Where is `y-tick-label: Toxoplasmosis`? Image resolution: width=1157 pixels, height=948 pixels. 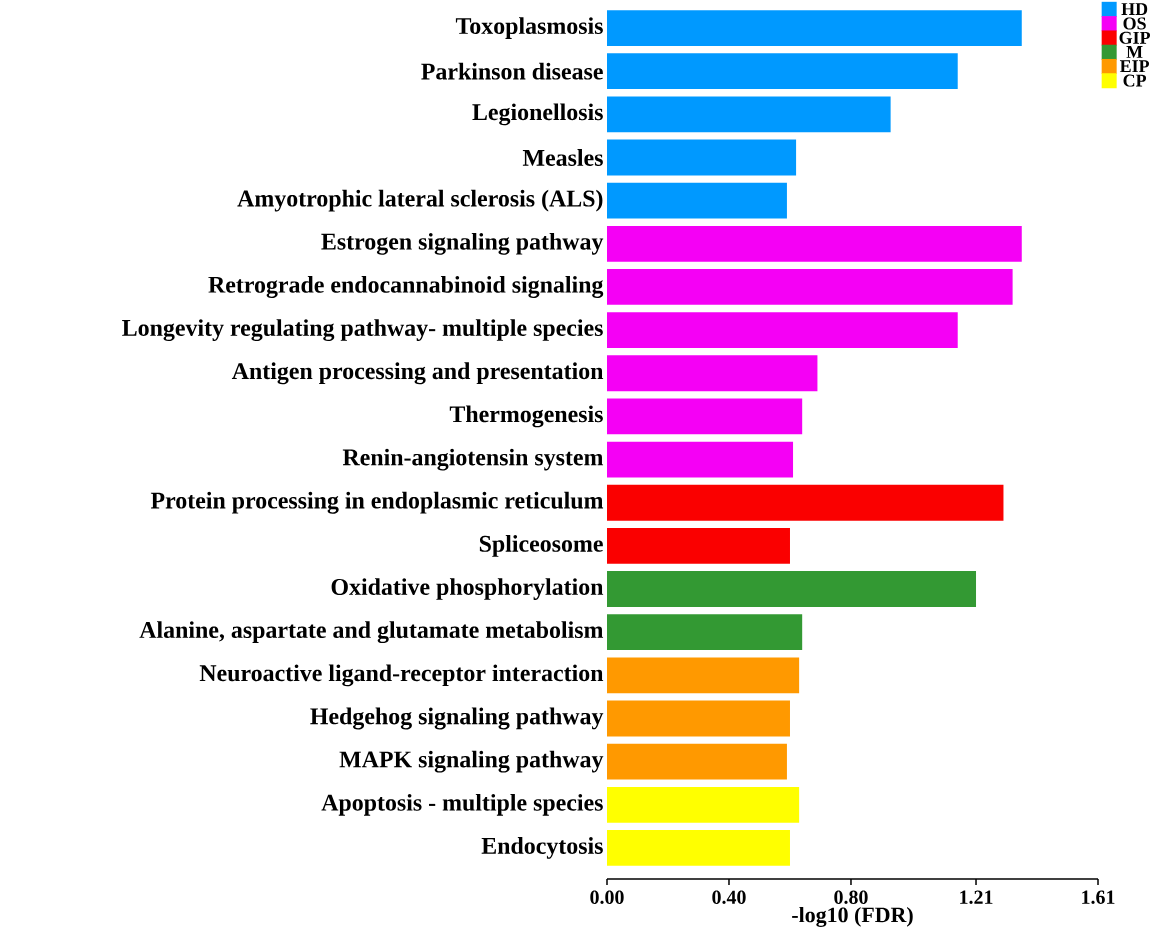 y-tick-label: Toxoplasmosis is located at coordinates (529, 28).